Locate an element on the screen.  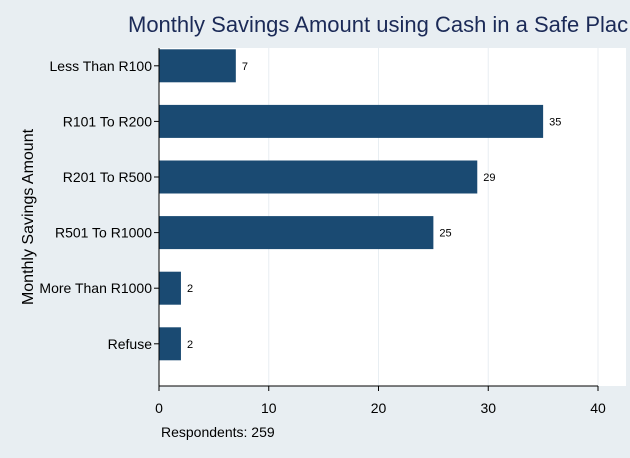
y-axis-title: Monthly Savings Amount is located at coordinates (28, 216).